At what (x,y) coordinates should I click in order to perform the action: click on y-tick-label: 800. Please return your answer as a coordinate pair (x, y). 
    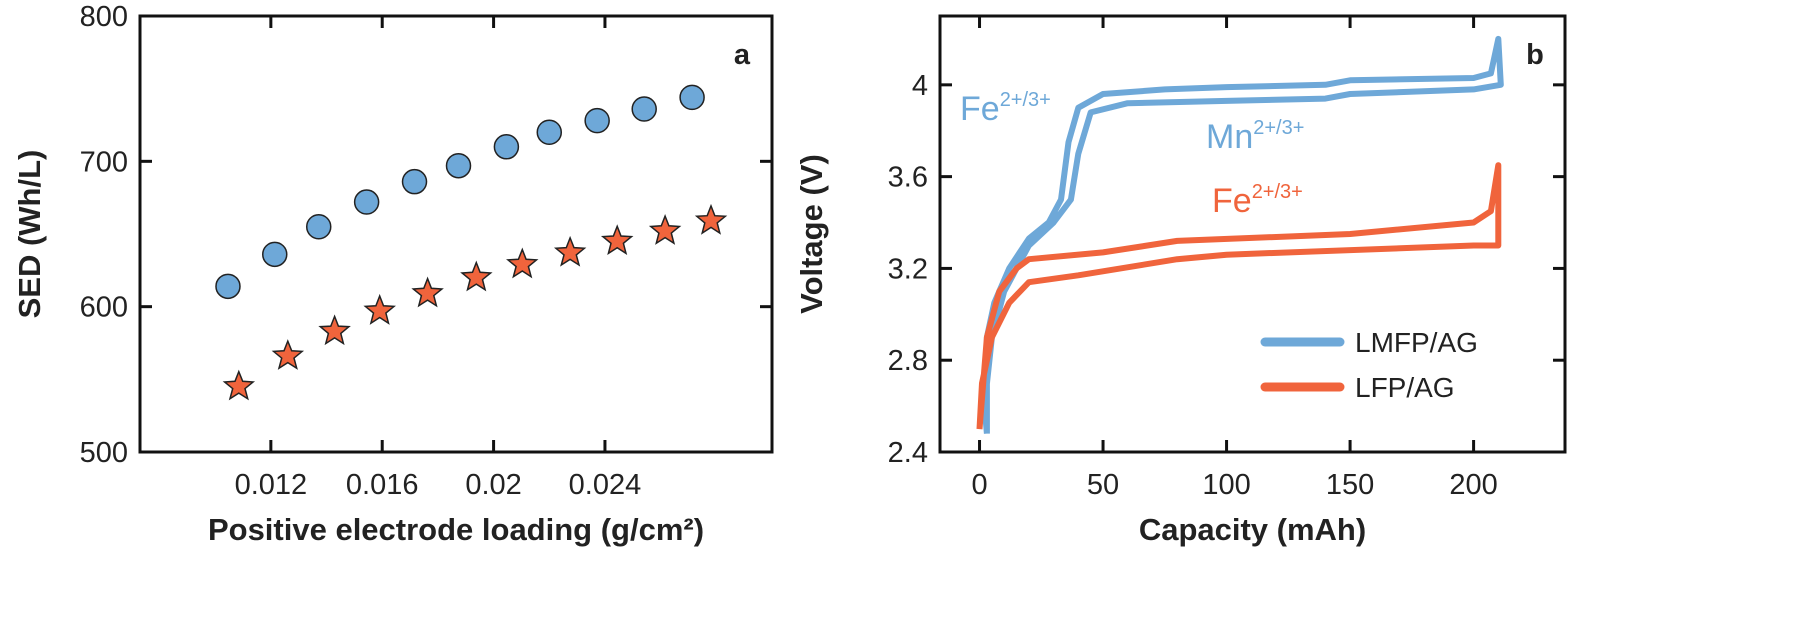
    Looking at the image, I should click on (104, 17).